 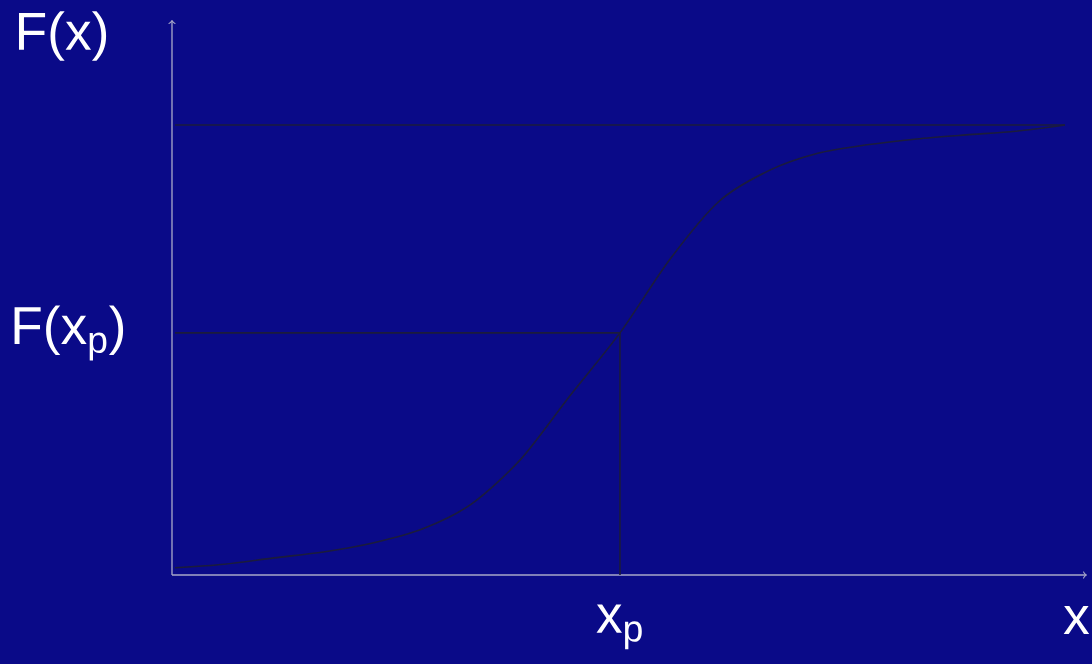 What do you see at coordinates (1076, 620) in the screenshot?
I see `x-axis-title: x` at bounding box center [1076, 620].